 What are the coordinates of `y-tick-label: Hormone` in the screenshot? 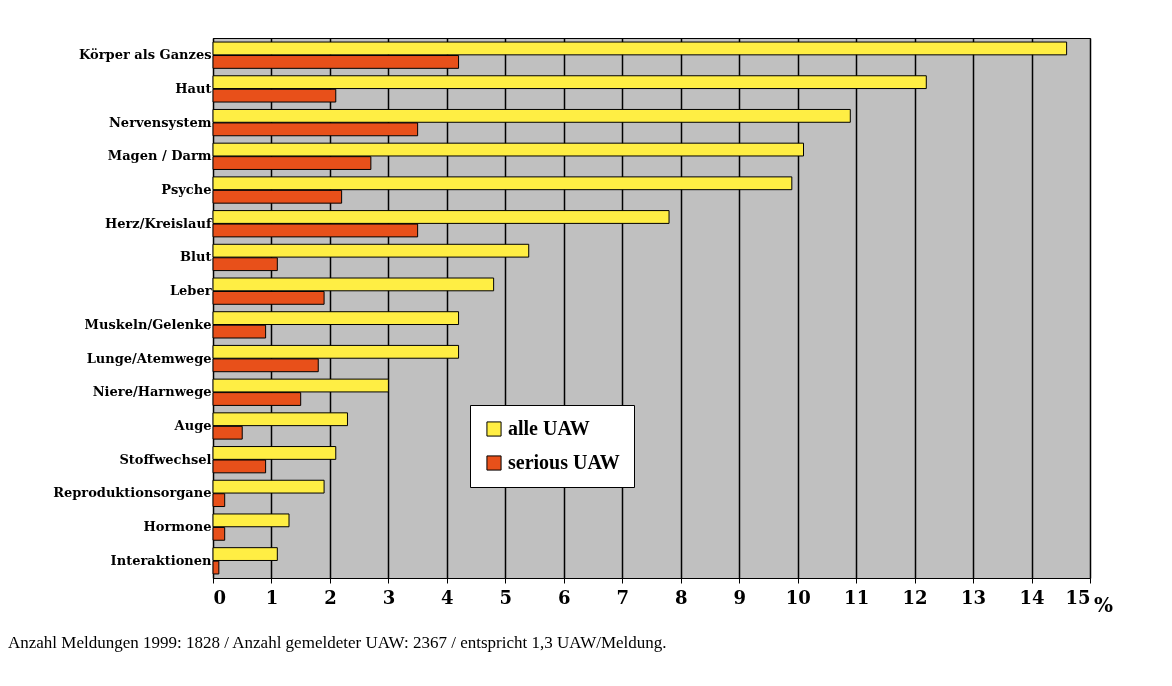 It's located at (177, 527).